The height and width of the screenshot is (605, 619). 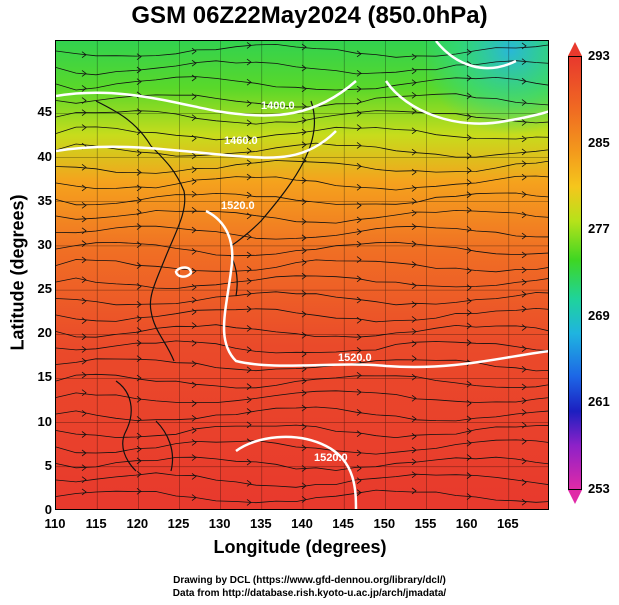 What do you see at coordinates (575, 497) in the screenshot?
I see `colorbar-min-arrow` at bounding box center [575, 497].